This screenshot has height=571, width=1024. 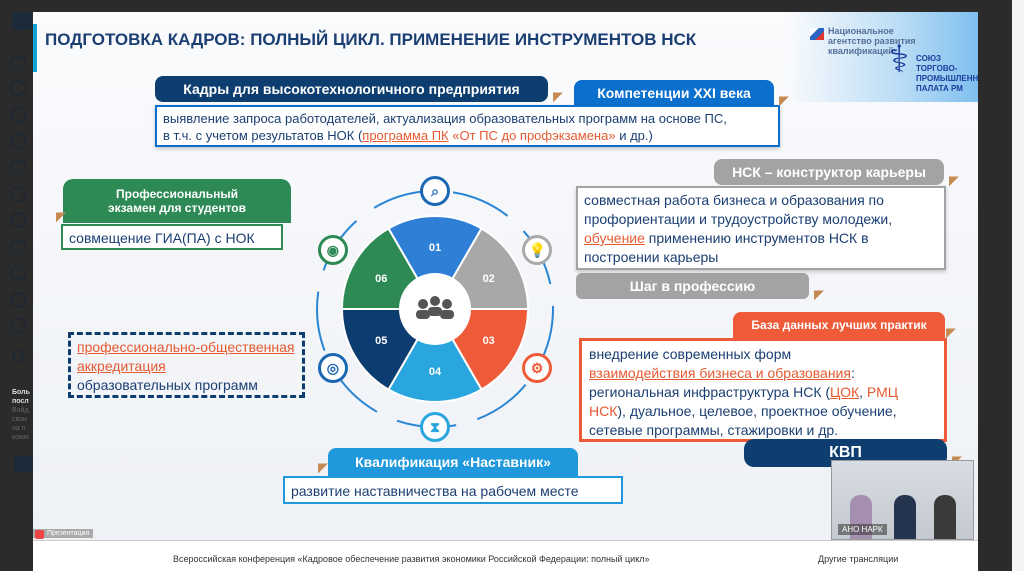 What do you see at coordinates (995, 285) in the screenshot?
I see `right-panel` at bounding box center [995, 285].